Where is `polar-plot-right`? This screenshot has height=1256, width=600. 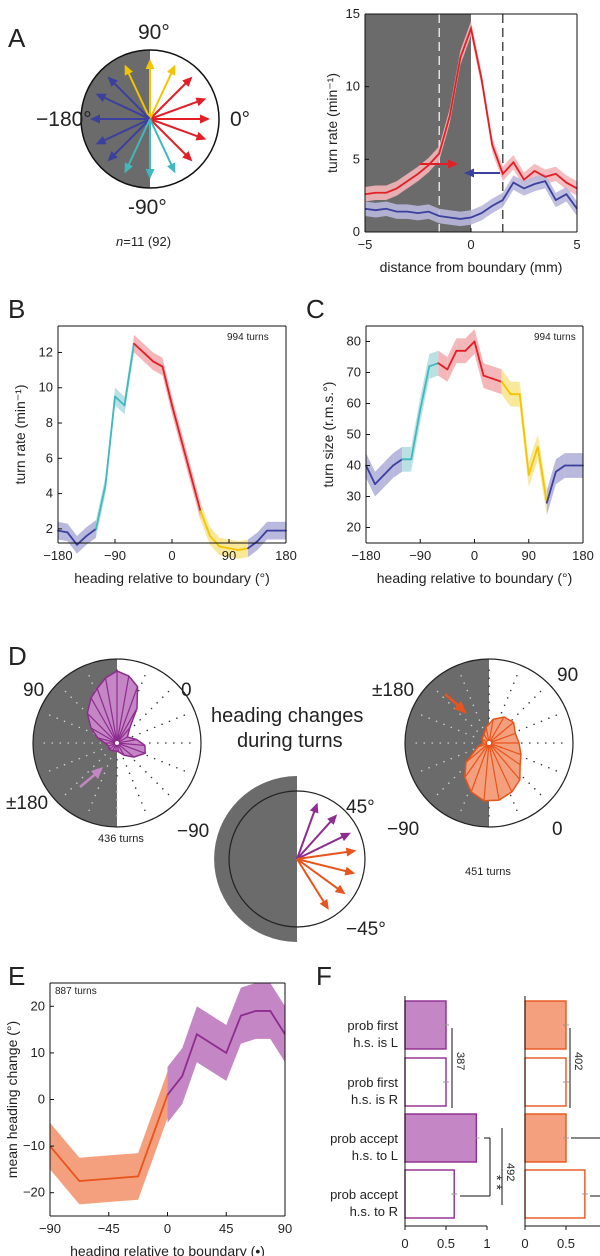 polar-plot-right is located at coordinates (489, 743).